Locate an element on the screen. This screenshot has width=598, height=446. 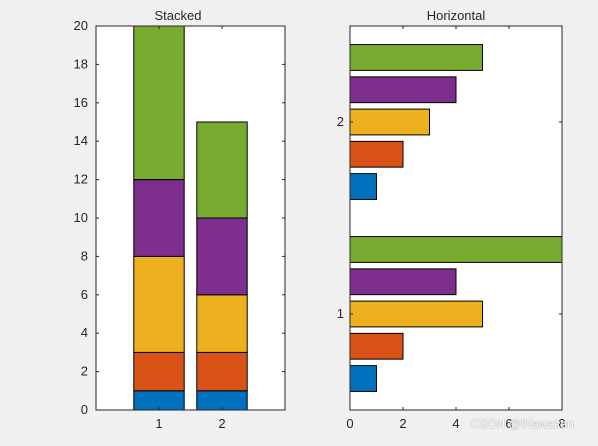
stacked-y-tick-label: 16 is located at coordinates (81, 102).